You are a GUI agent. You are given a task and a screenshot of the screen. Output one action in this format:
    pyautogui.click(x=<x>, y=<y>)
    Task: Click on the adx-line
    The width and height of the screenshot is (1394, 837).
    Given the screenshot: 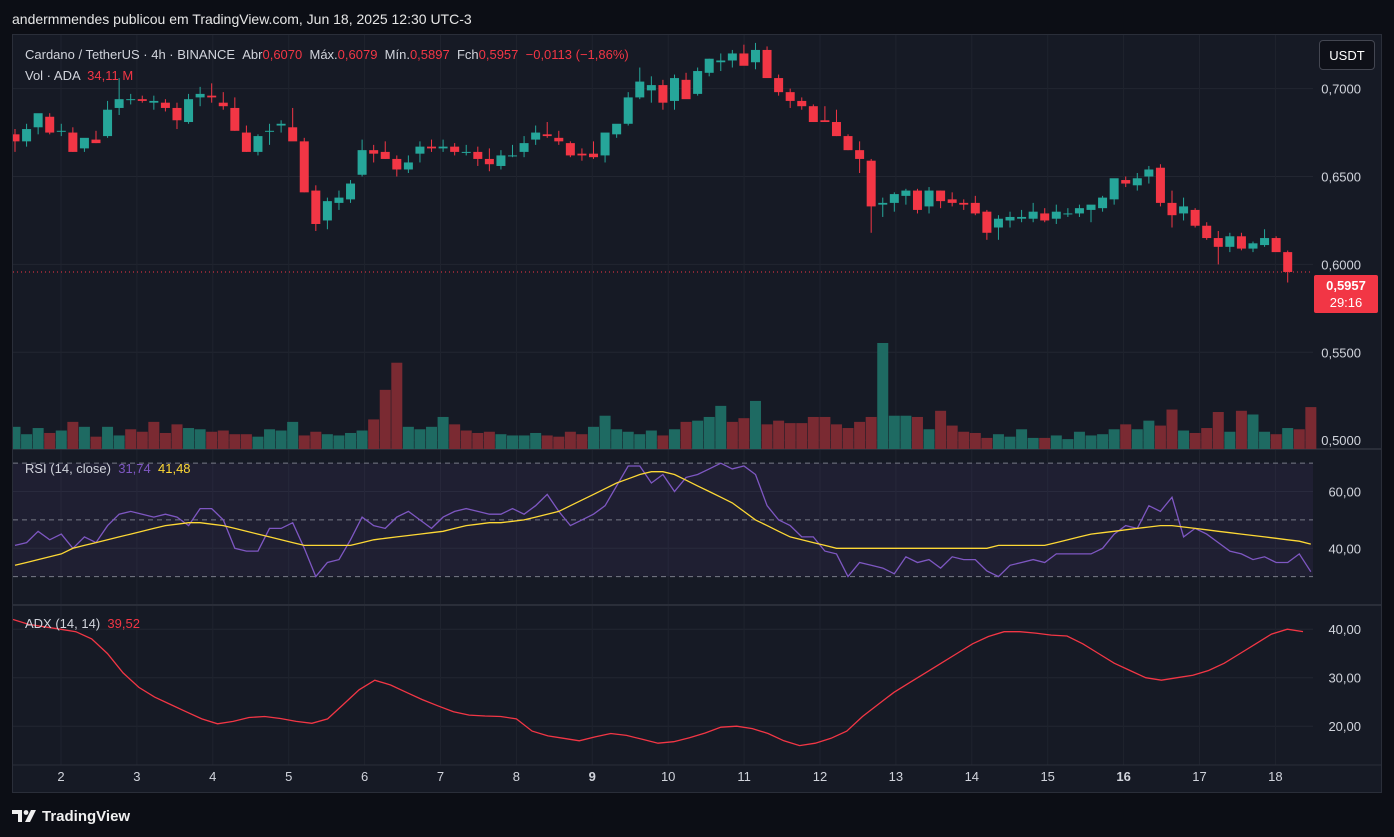 What is the action you would take?
    pyautogui.click(x=658, y=682)
    